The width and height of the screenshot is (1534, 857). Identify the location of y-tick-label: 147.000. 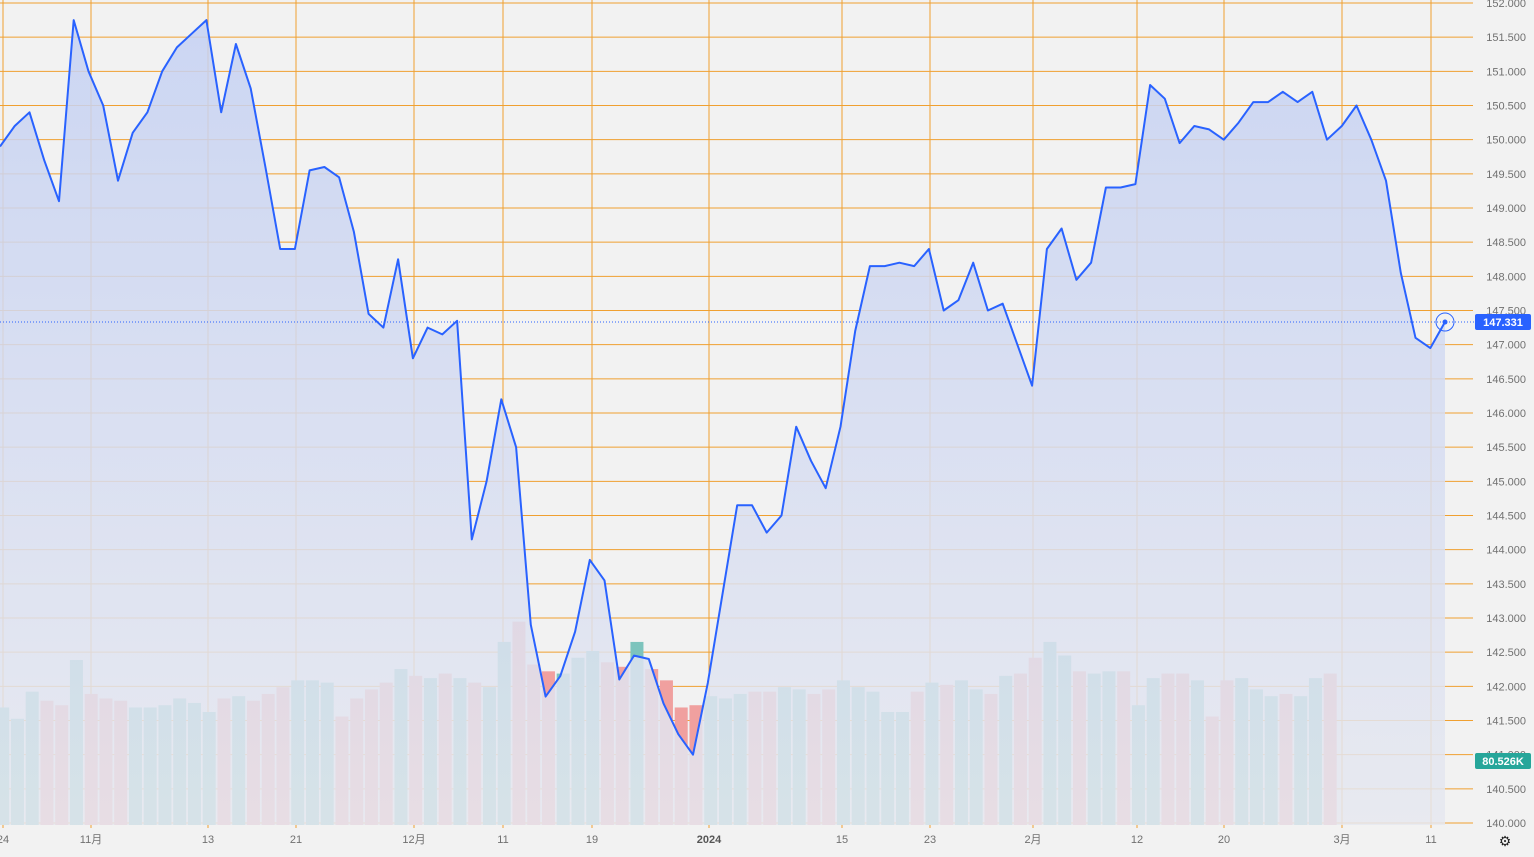
(1506, 346).